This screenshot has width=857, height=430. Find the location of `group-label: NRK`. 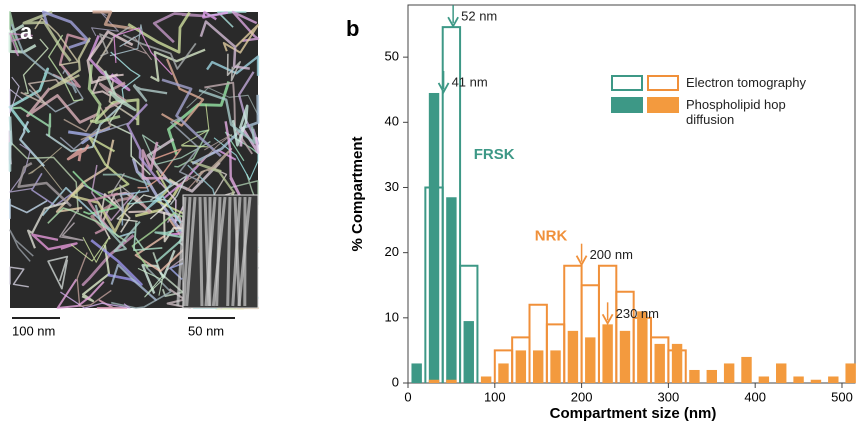

group-label: NRK is located at coordinates (551, 235).